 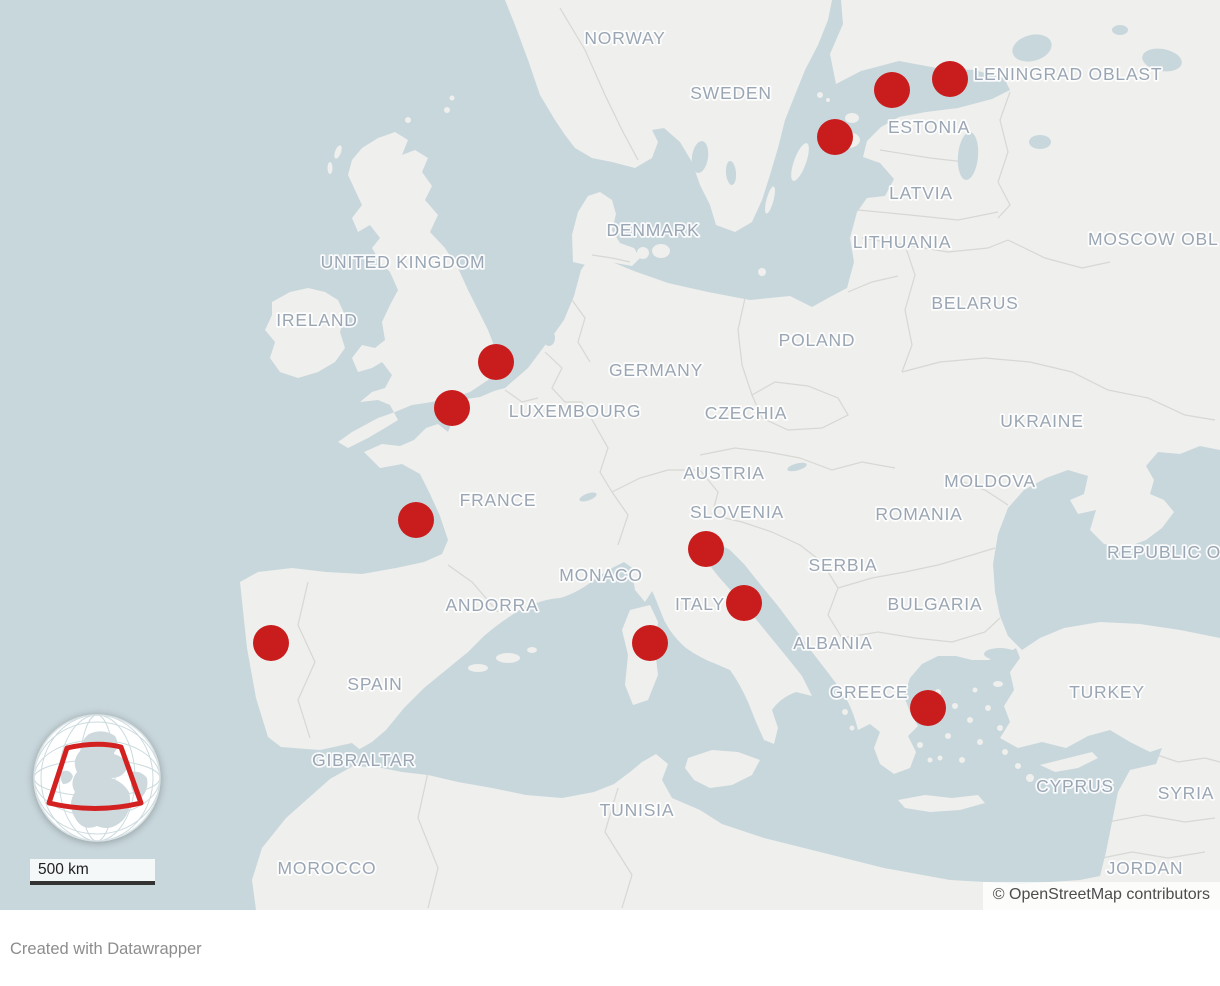 What do you see at coordinates (63, 869) in the screenshot?
I see `scale-bar-label: 500 km` at bounding box center [63, 869].